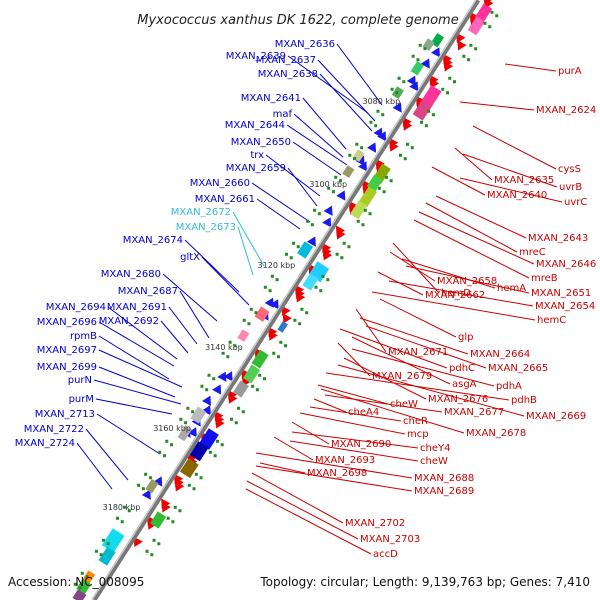 Image resolution: width=600 pixels, height=600 pixels. What do you see at coordinates (54, 429) in the screenshot?
I see `left-gene-label: MXAN_2722` at bounding box center [54, 429].